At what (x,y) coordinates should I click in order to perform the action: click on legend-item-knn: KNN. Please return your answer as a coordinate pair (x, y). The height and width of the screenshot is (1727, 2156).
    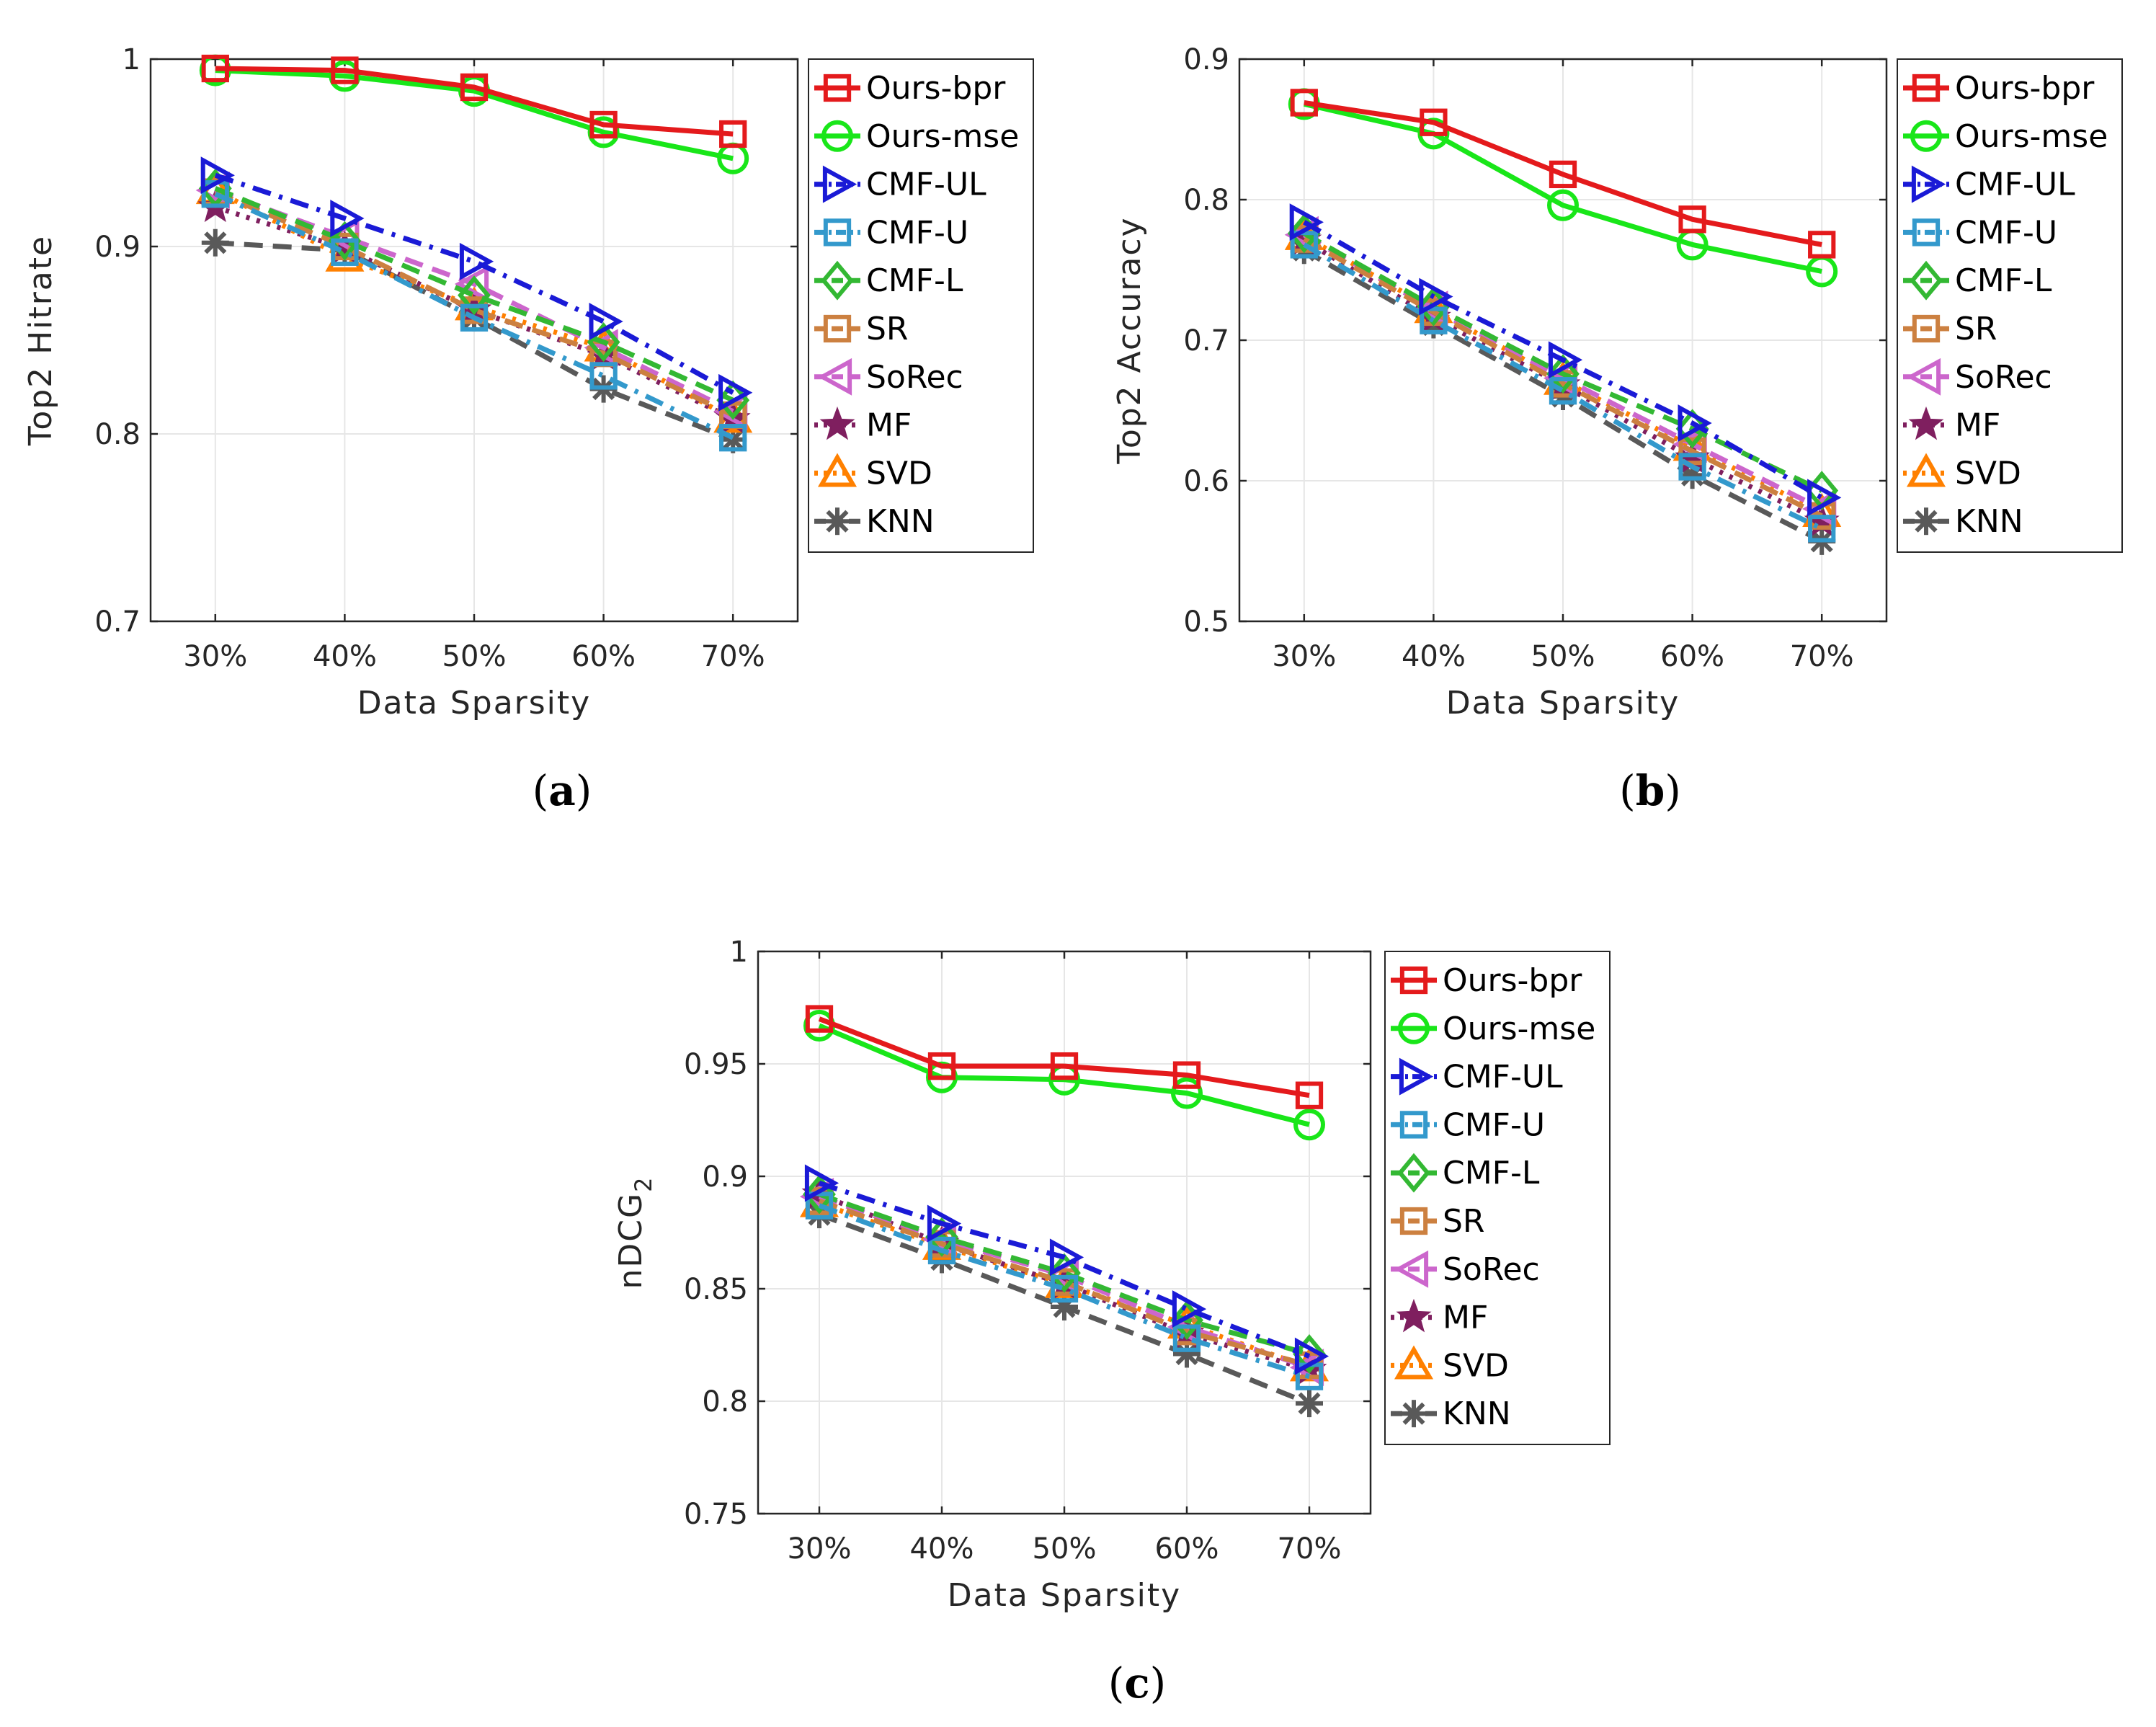
    Looking at the image, I should click on (1963, 521).